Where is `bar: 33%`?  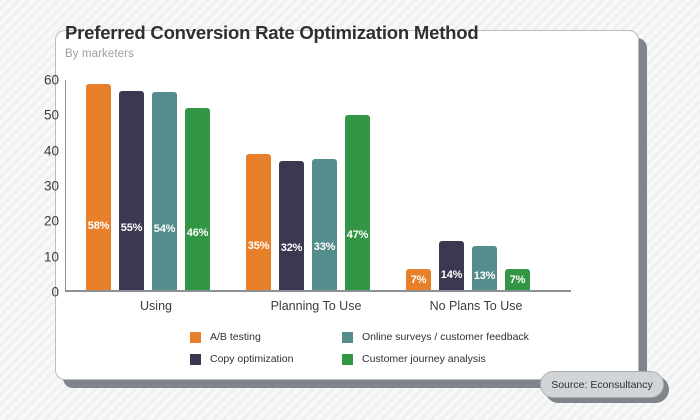
bar: 33% is located at coordinates (324, 224).